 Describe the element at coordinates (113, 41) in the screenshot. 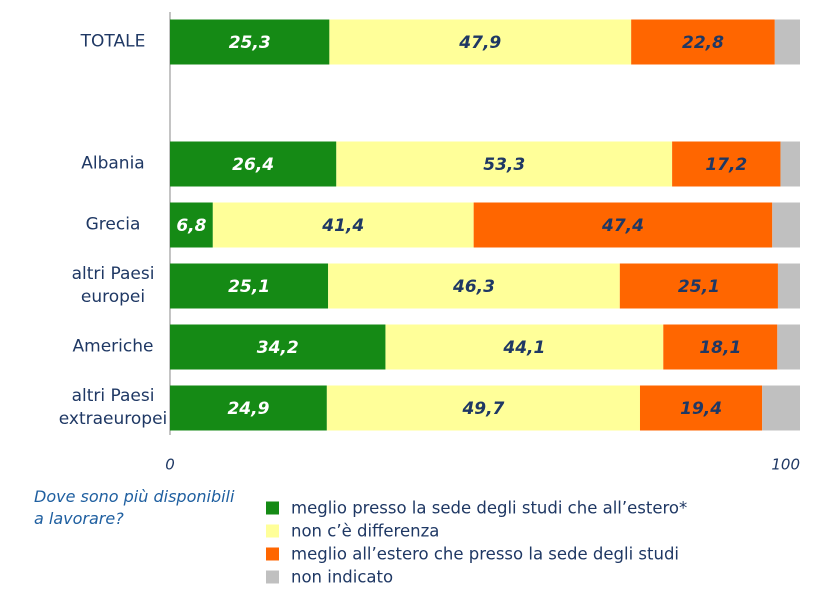

I see `category-label: TOTALE` at that location.